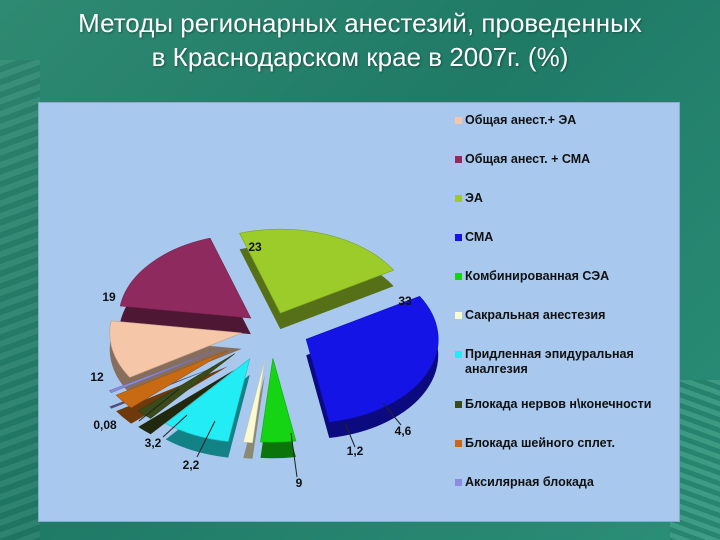 This screenshot has width=720, height=540. What do you see at coordinates (567, 237) in the screenshot?
I see `legend-item-4: СМА` at bounding box center [567, 237].